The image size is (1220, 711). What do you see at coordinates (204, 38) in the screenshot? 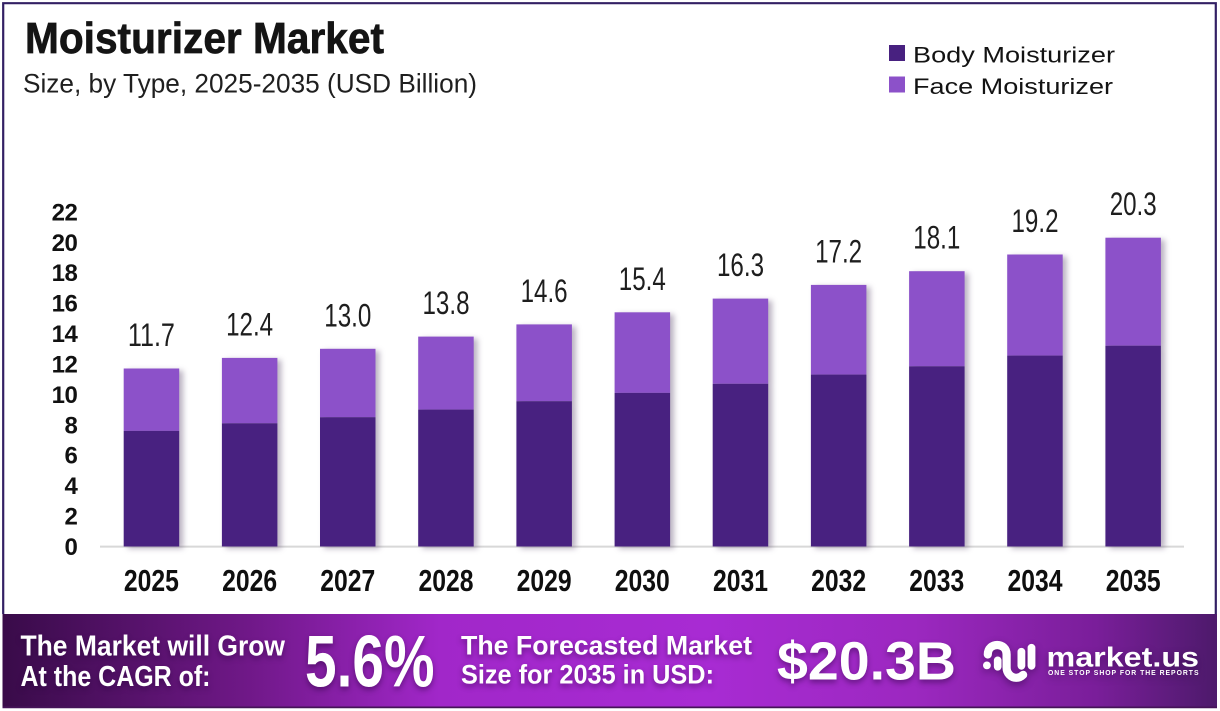
I see `svg-text: Moisturizer Market` at bounding box center [204, 38].